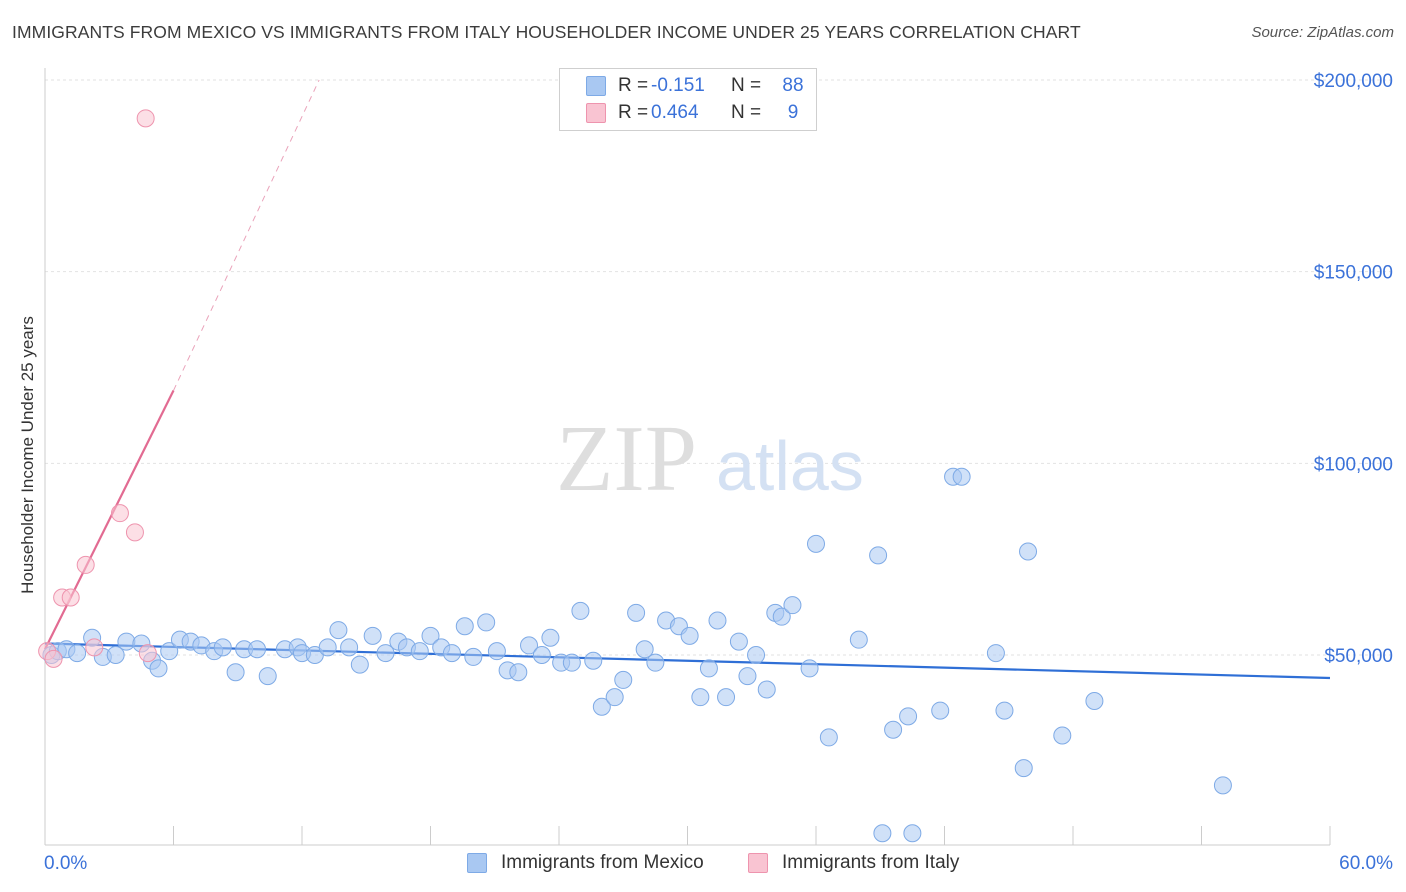 Image resolution: width=1406 pixels, height=892 pixels. Describe the element at coordinates (1366, 863) in the screenshot. I see `x-tick-label: 60.0%` at that location.